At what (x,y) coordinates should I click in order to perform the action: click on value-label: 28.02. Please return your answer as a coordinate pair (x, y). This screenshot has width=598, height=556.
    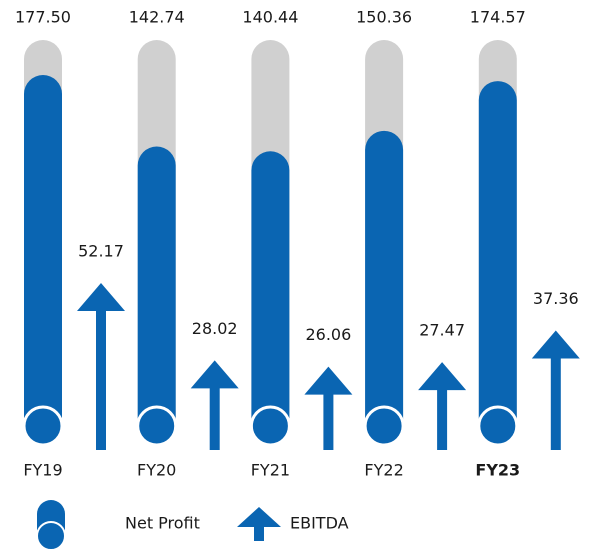
    Looking at the image, I should click on (215, 328).